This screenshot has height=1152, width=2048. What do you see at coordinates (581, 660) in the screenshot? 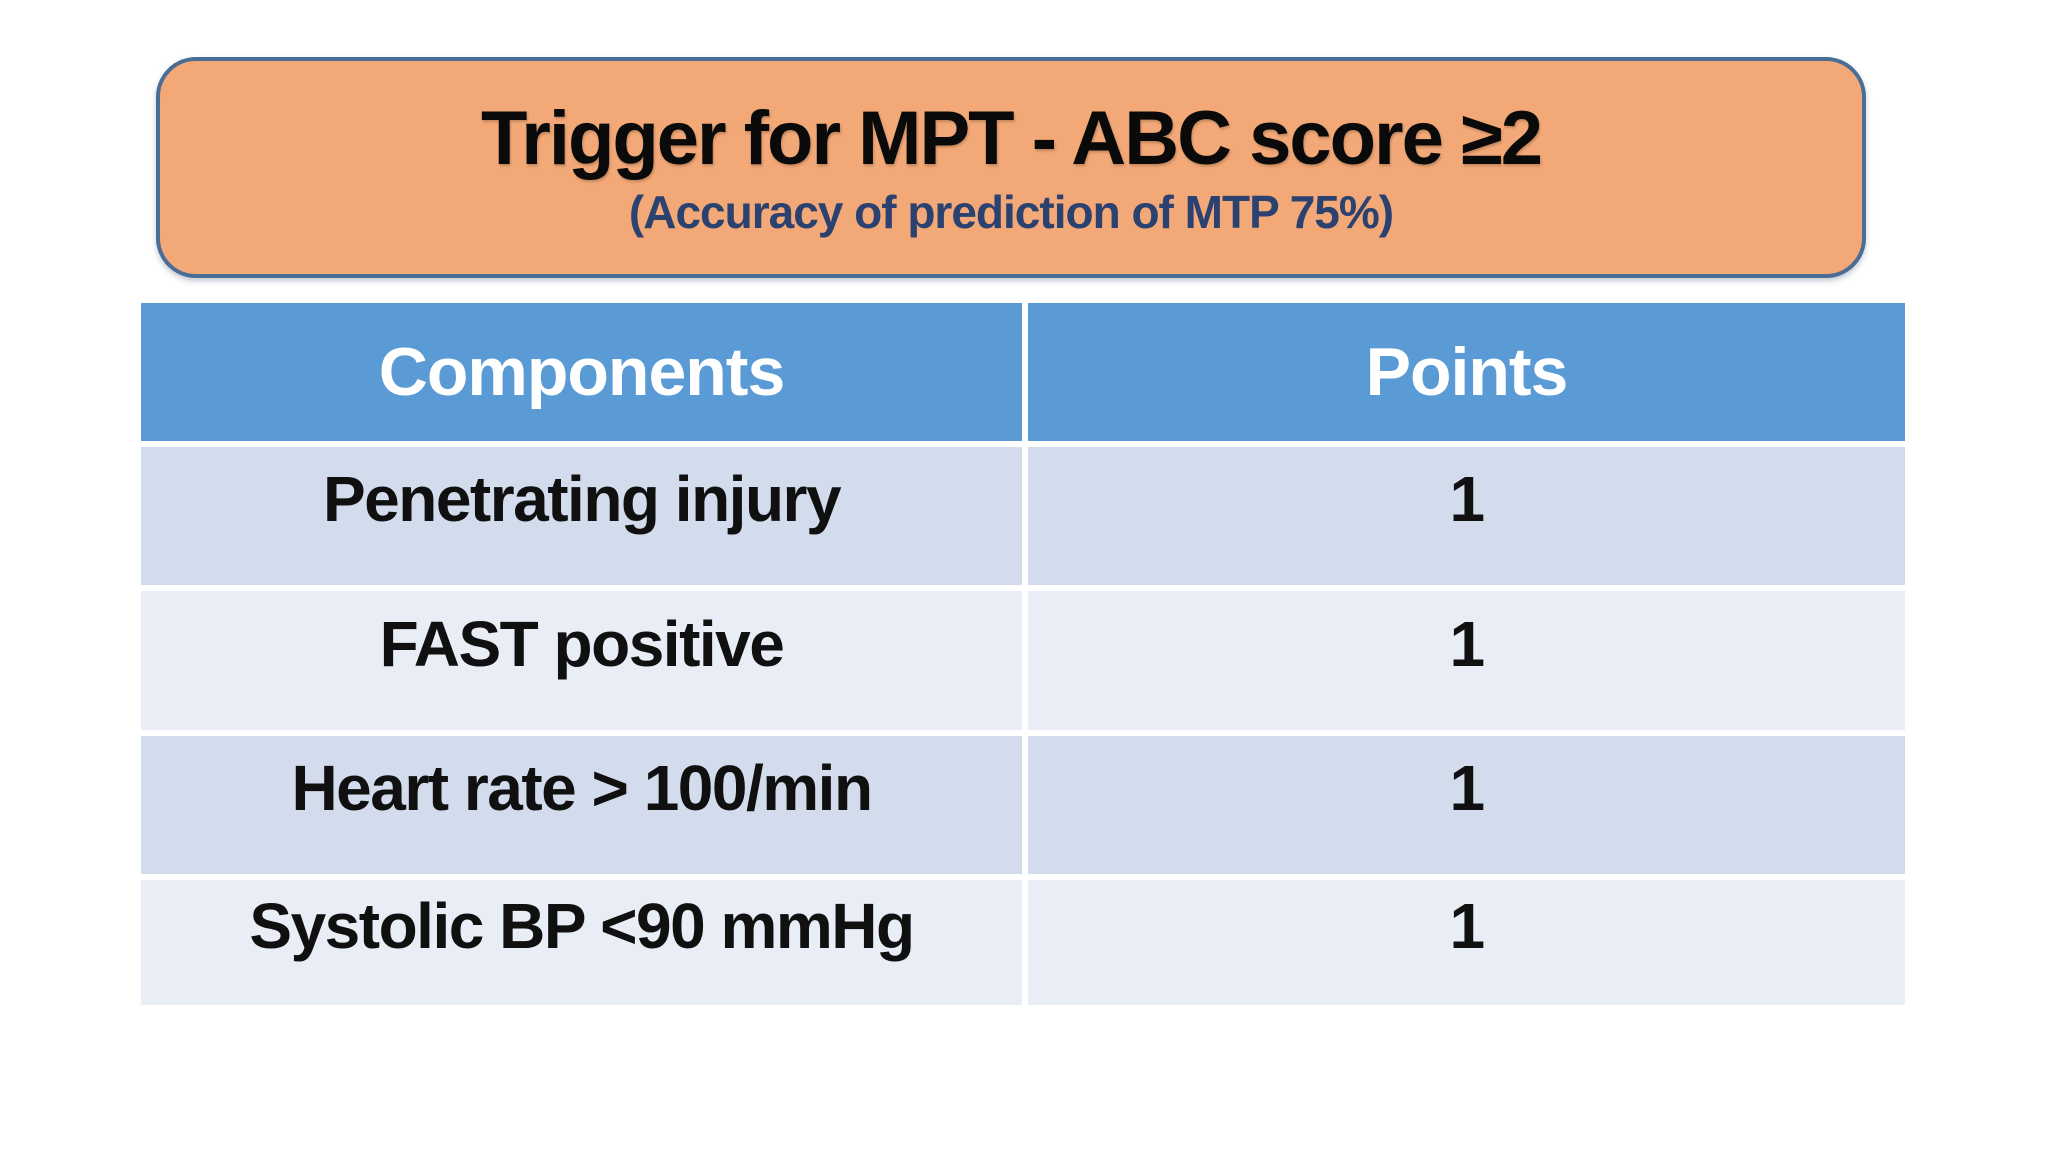
I see `component-cell: FAST positive` at bounding box center [581, 660].